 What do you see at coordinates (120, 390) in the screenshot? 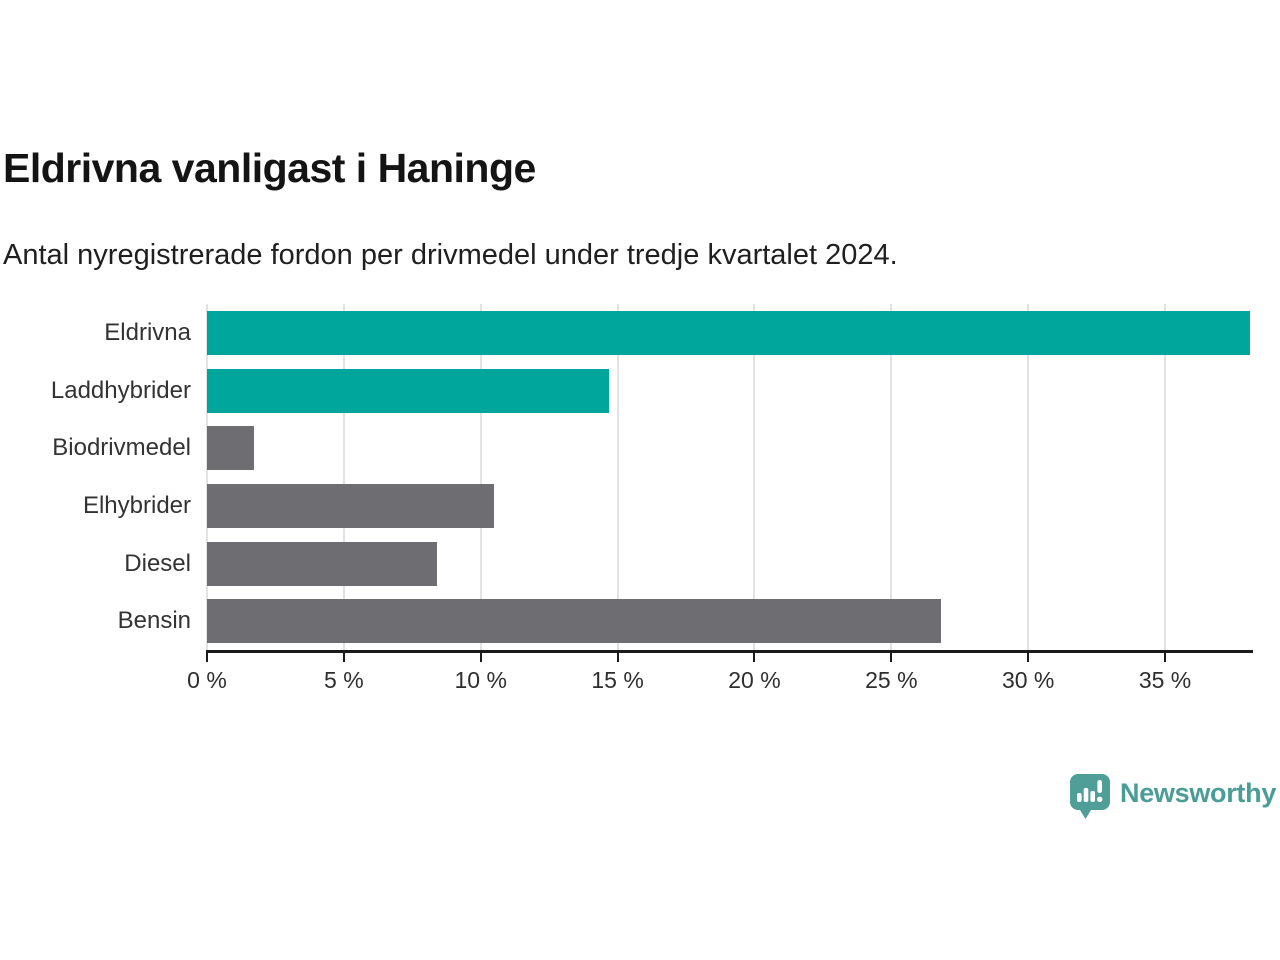
I see `category-label: Laddhybrider` at bounding box center [120, 390].